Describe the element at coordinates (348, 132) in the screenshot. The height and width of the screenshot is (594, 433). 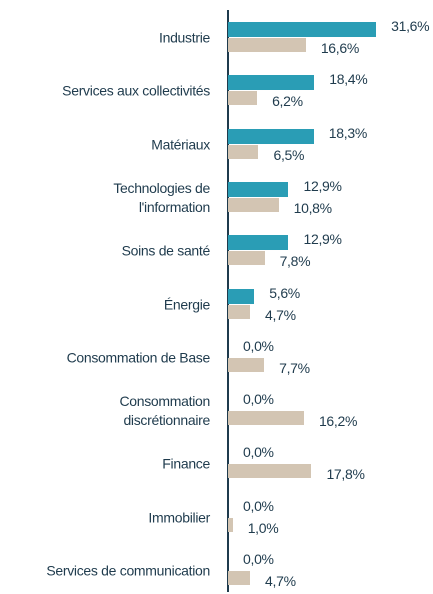
I see `value-label: 18,3%` at that location.